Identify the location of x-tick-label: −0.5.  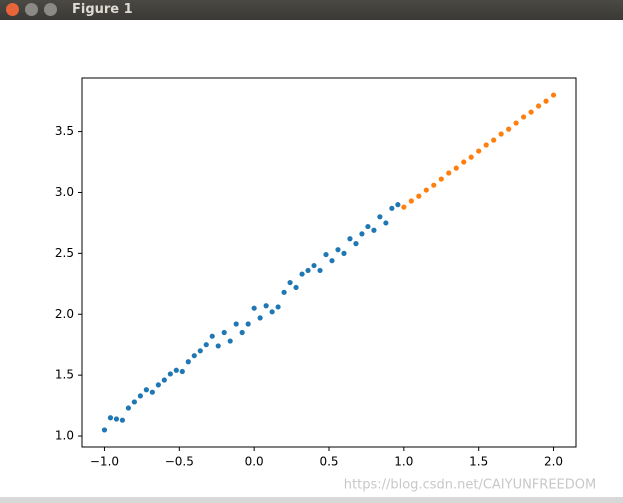
(179, 462).